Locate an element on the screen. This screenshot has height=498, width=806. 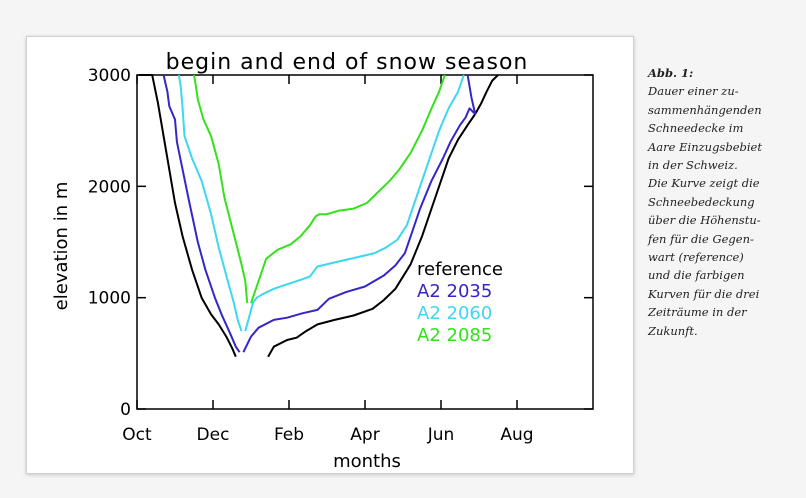
legend-entry: A2 2035 is located at coordinates (454, 291).